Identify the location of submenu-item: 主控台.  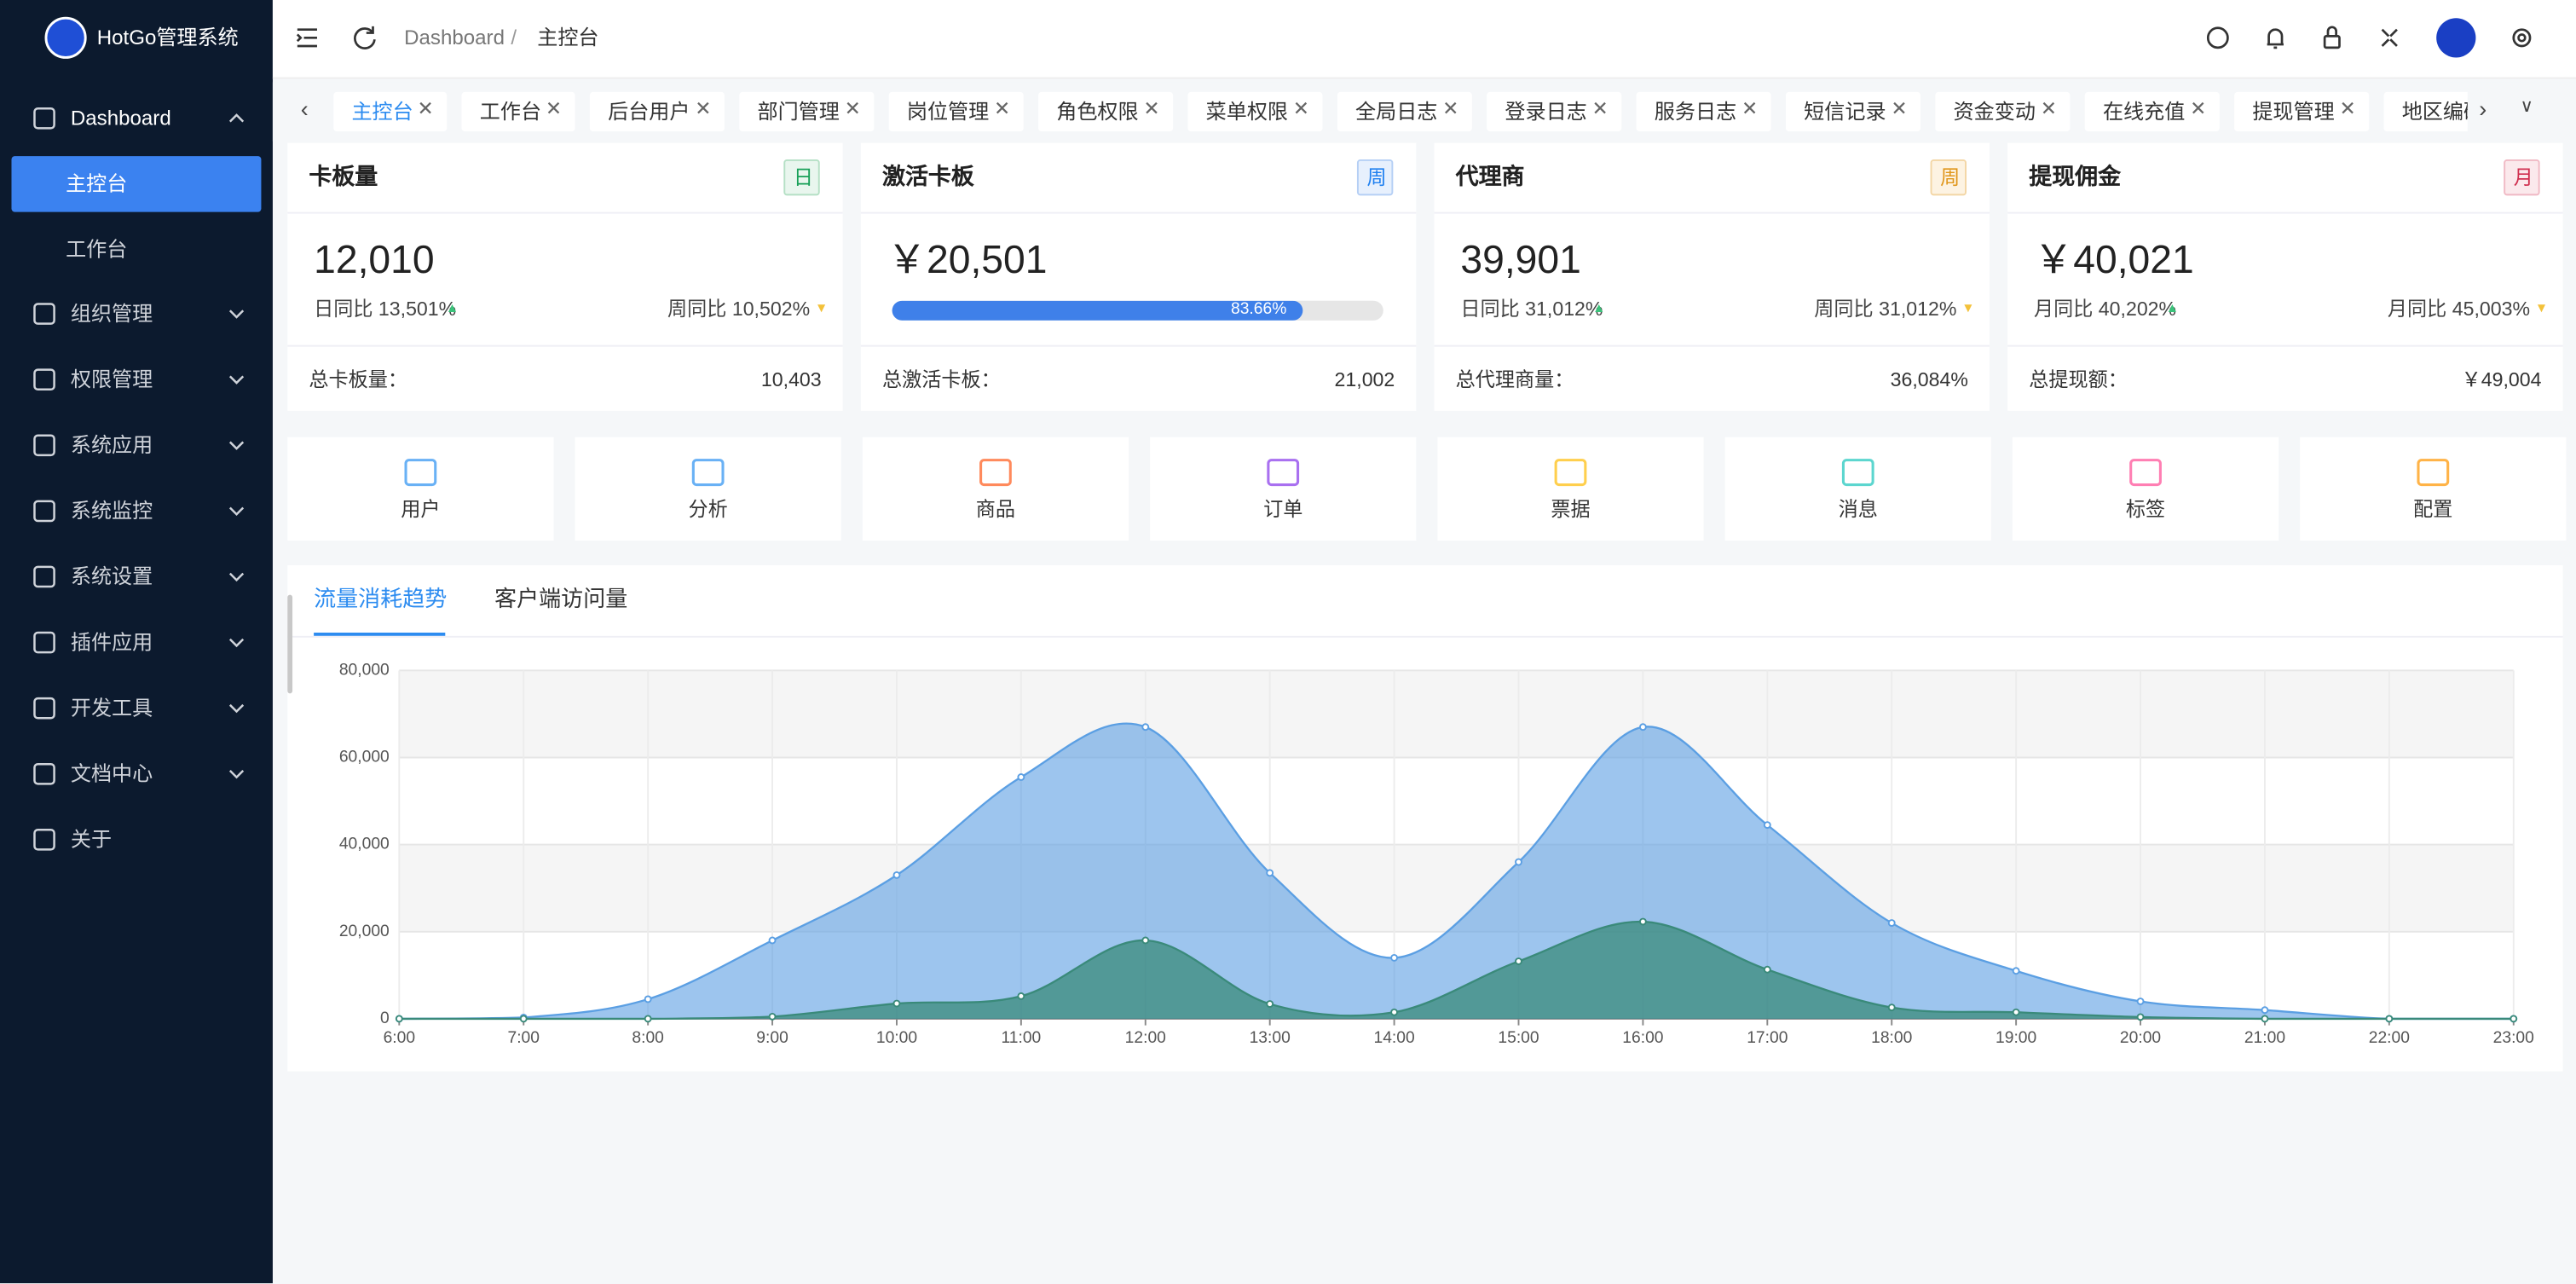
(97, 183).